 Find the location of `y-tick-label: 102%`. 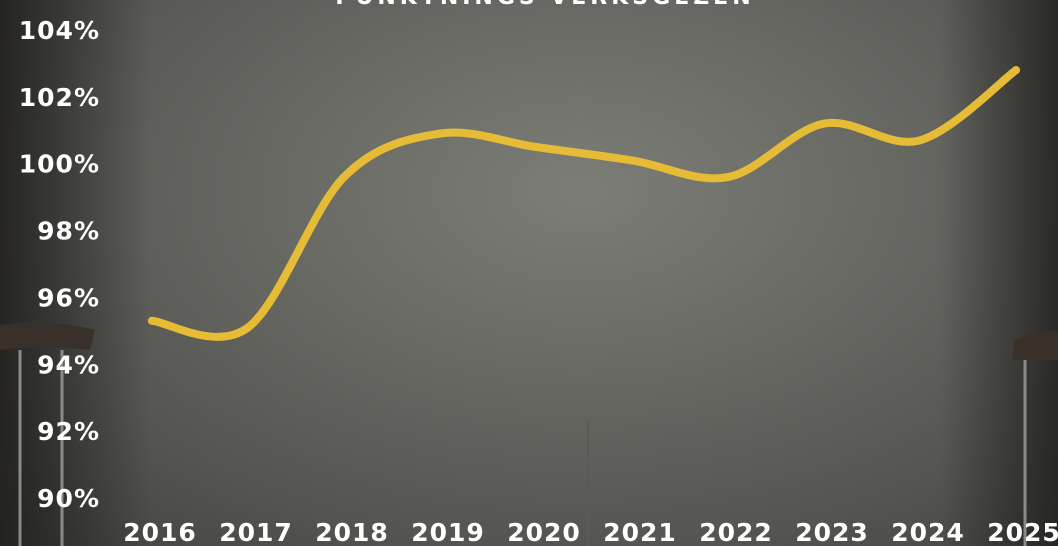

y-tick-label: 102% is located at coordinates (59, 97).